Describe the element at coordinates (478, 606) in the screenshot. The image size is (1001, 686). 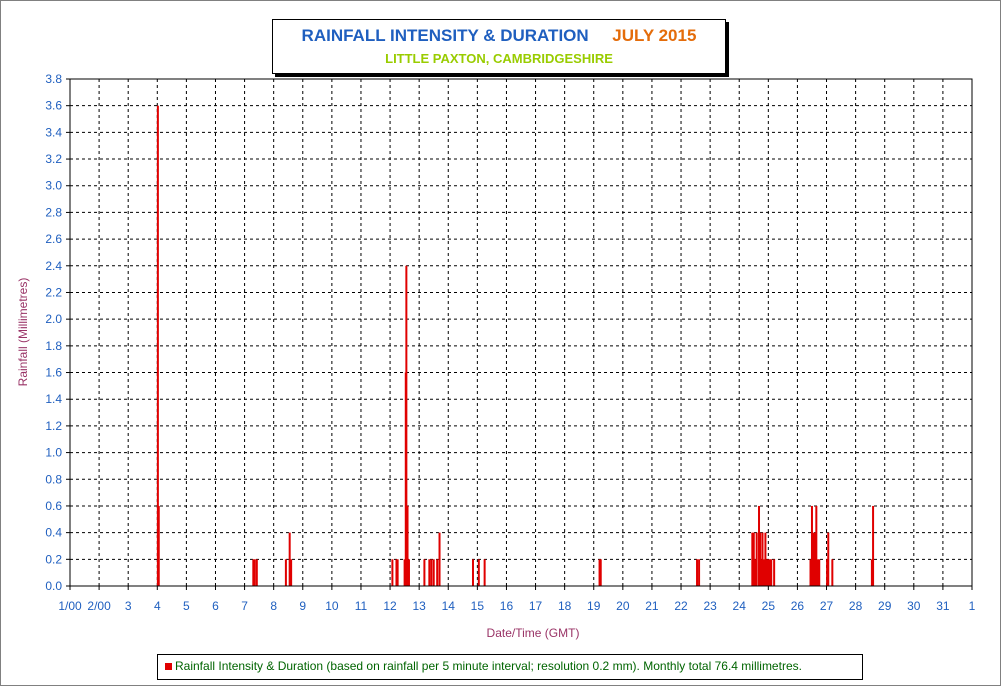
I see `x-tick-label: 15` at that location.